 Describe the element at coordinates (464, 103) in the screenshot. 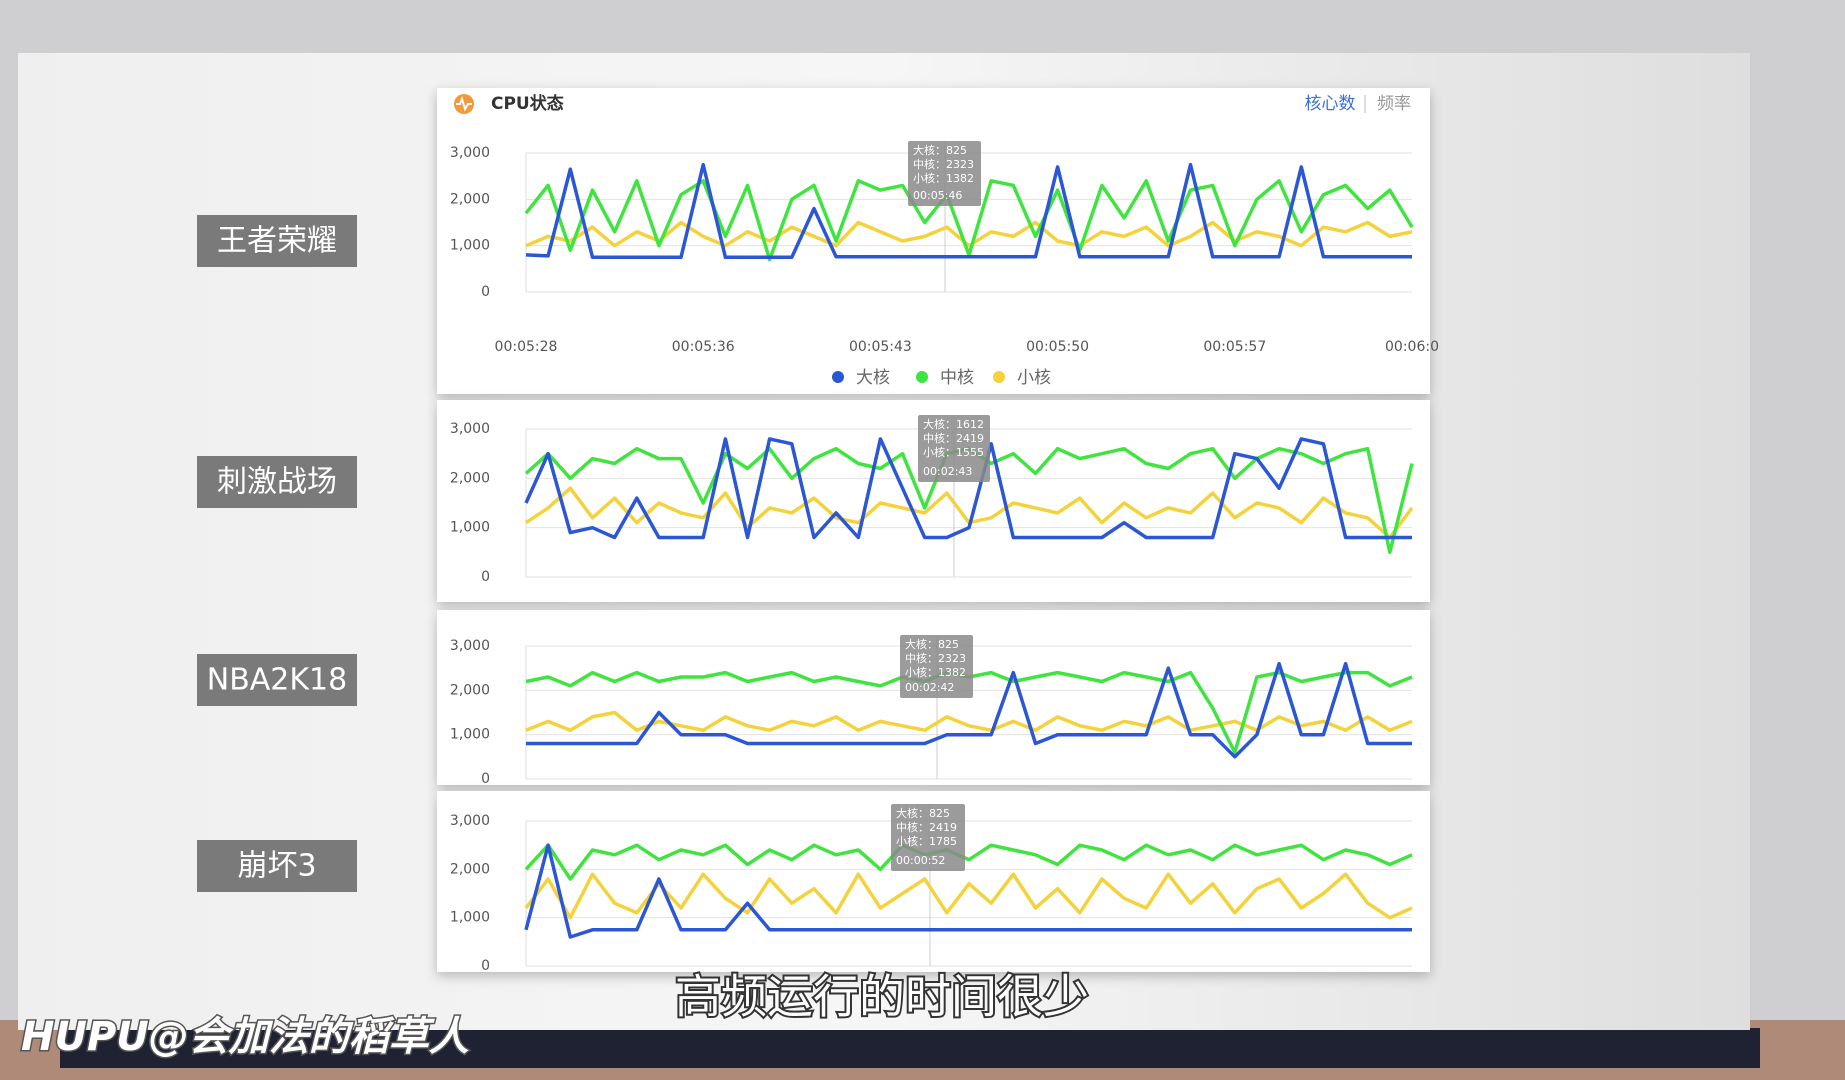

I see `title-icon-wave` at that location.